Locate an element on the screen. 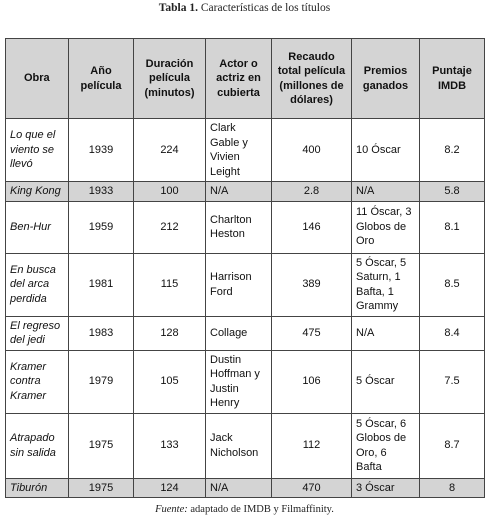  source-label: Fuente: is located at coordinates (171, 509).